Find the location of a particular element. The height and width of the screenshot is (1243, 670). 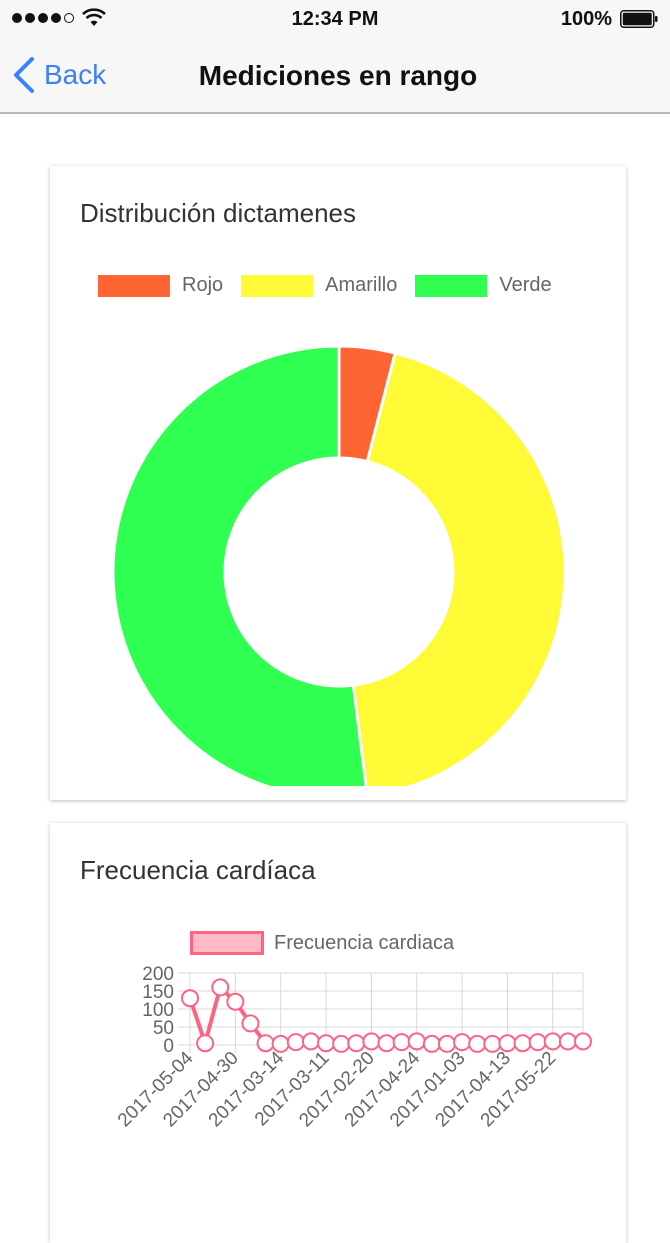

legend-swatch-verde is located at coordinates (451, 285).